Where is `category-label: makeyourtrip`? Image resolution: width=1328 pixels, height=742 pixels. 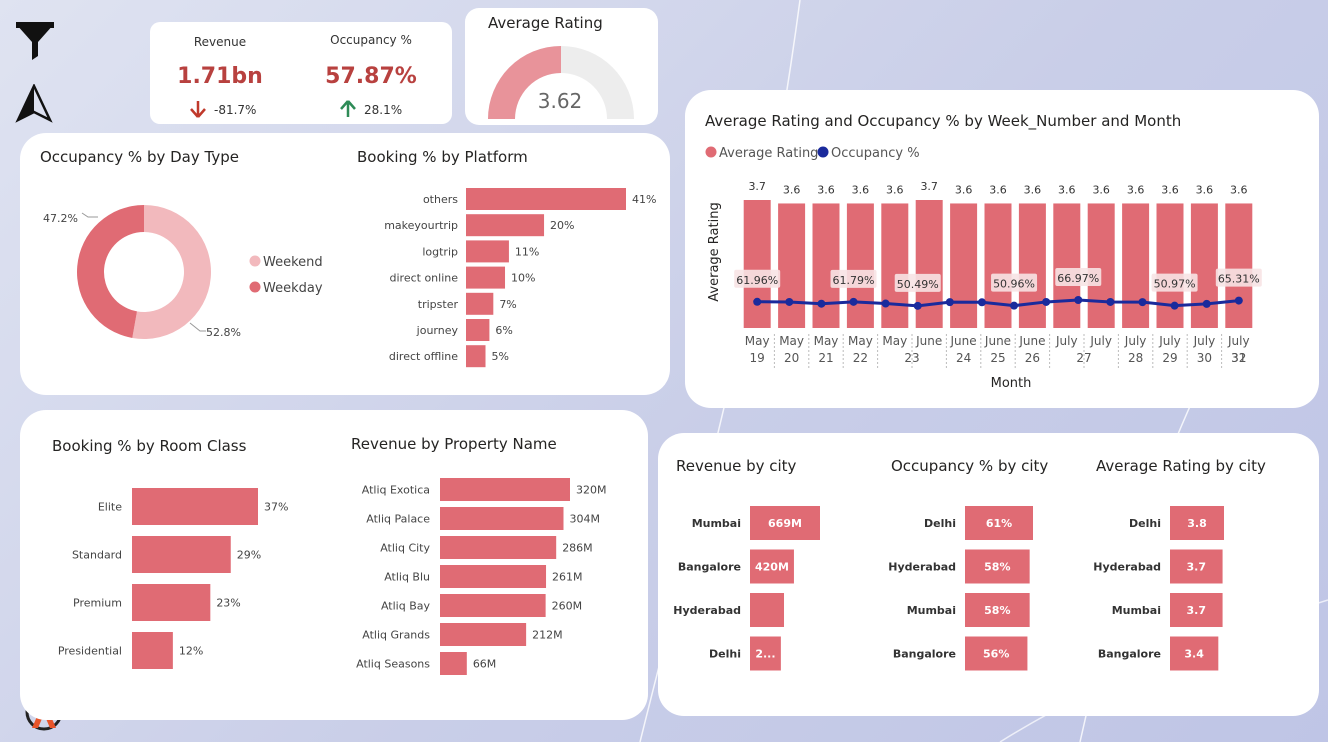
category-label: makeyourtrip is located at coordinates (421, 225).